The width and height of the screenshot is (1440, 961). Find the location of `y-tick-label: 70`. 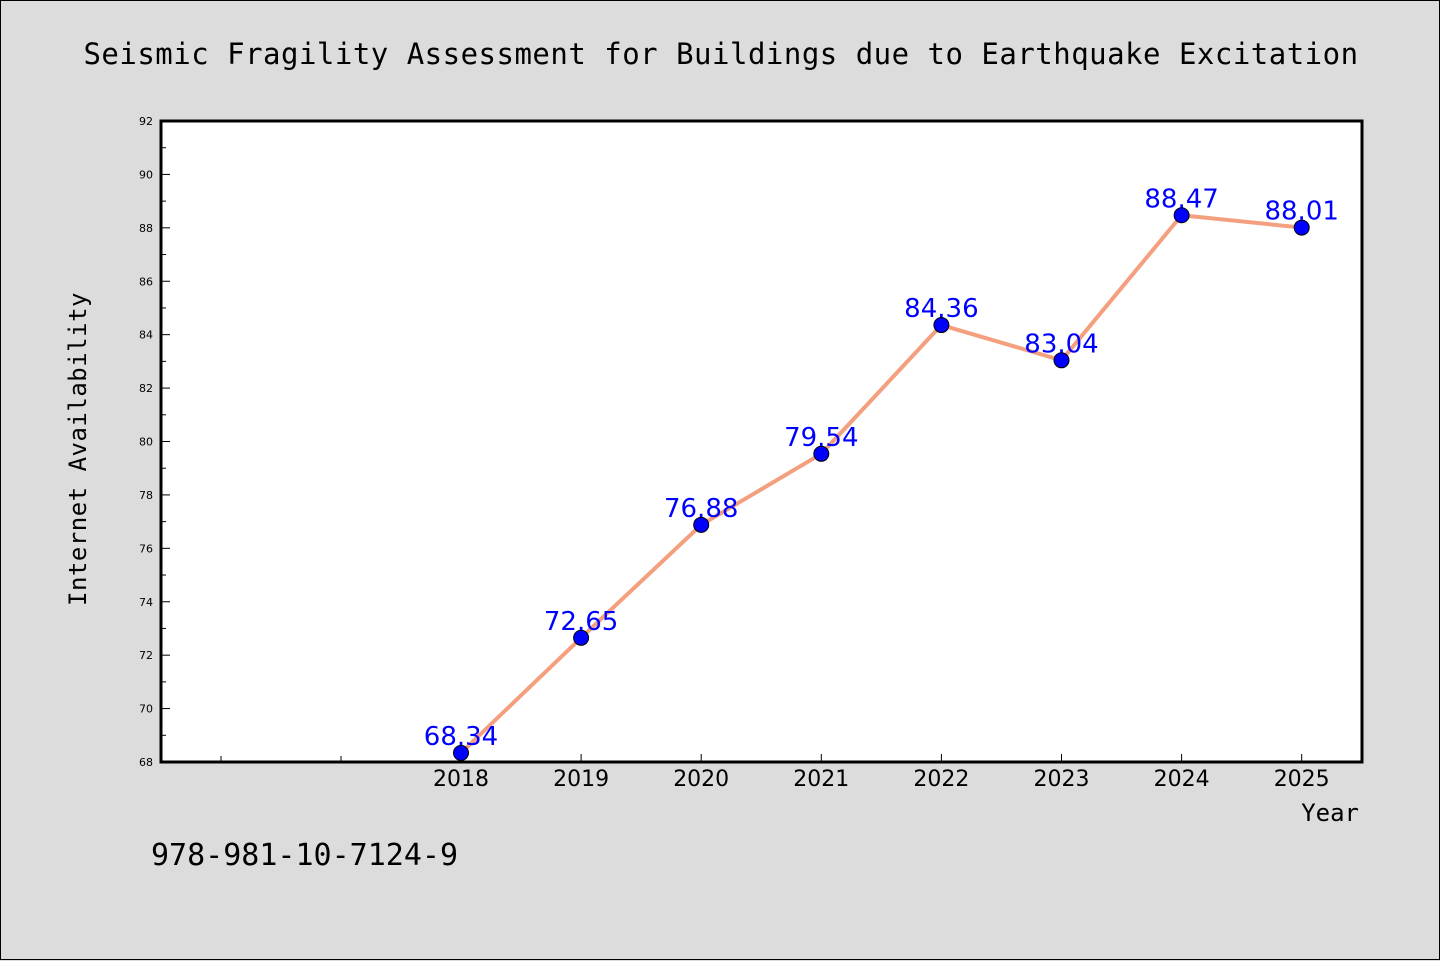

y-tick-label: 70 is located at coordinates (146, 709).